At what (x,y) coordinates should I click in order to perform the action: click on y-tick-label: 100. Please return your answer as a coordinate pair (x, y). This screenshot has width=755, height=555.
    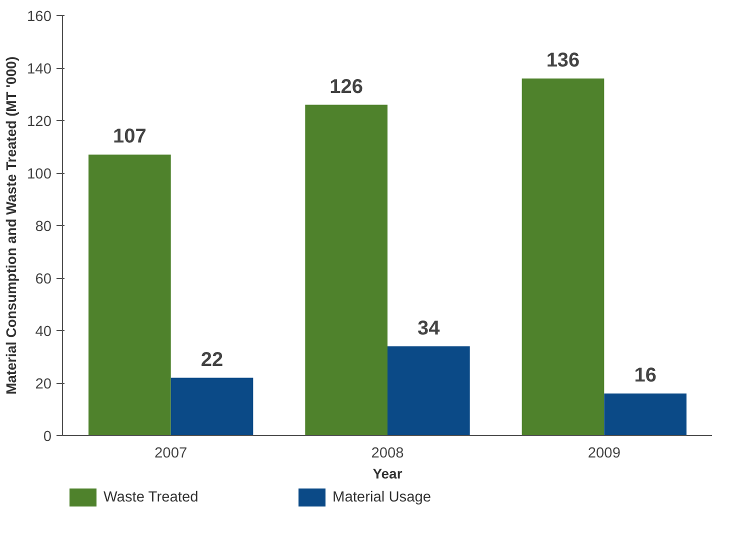
    Looking at the image, I should click on (39, 174).